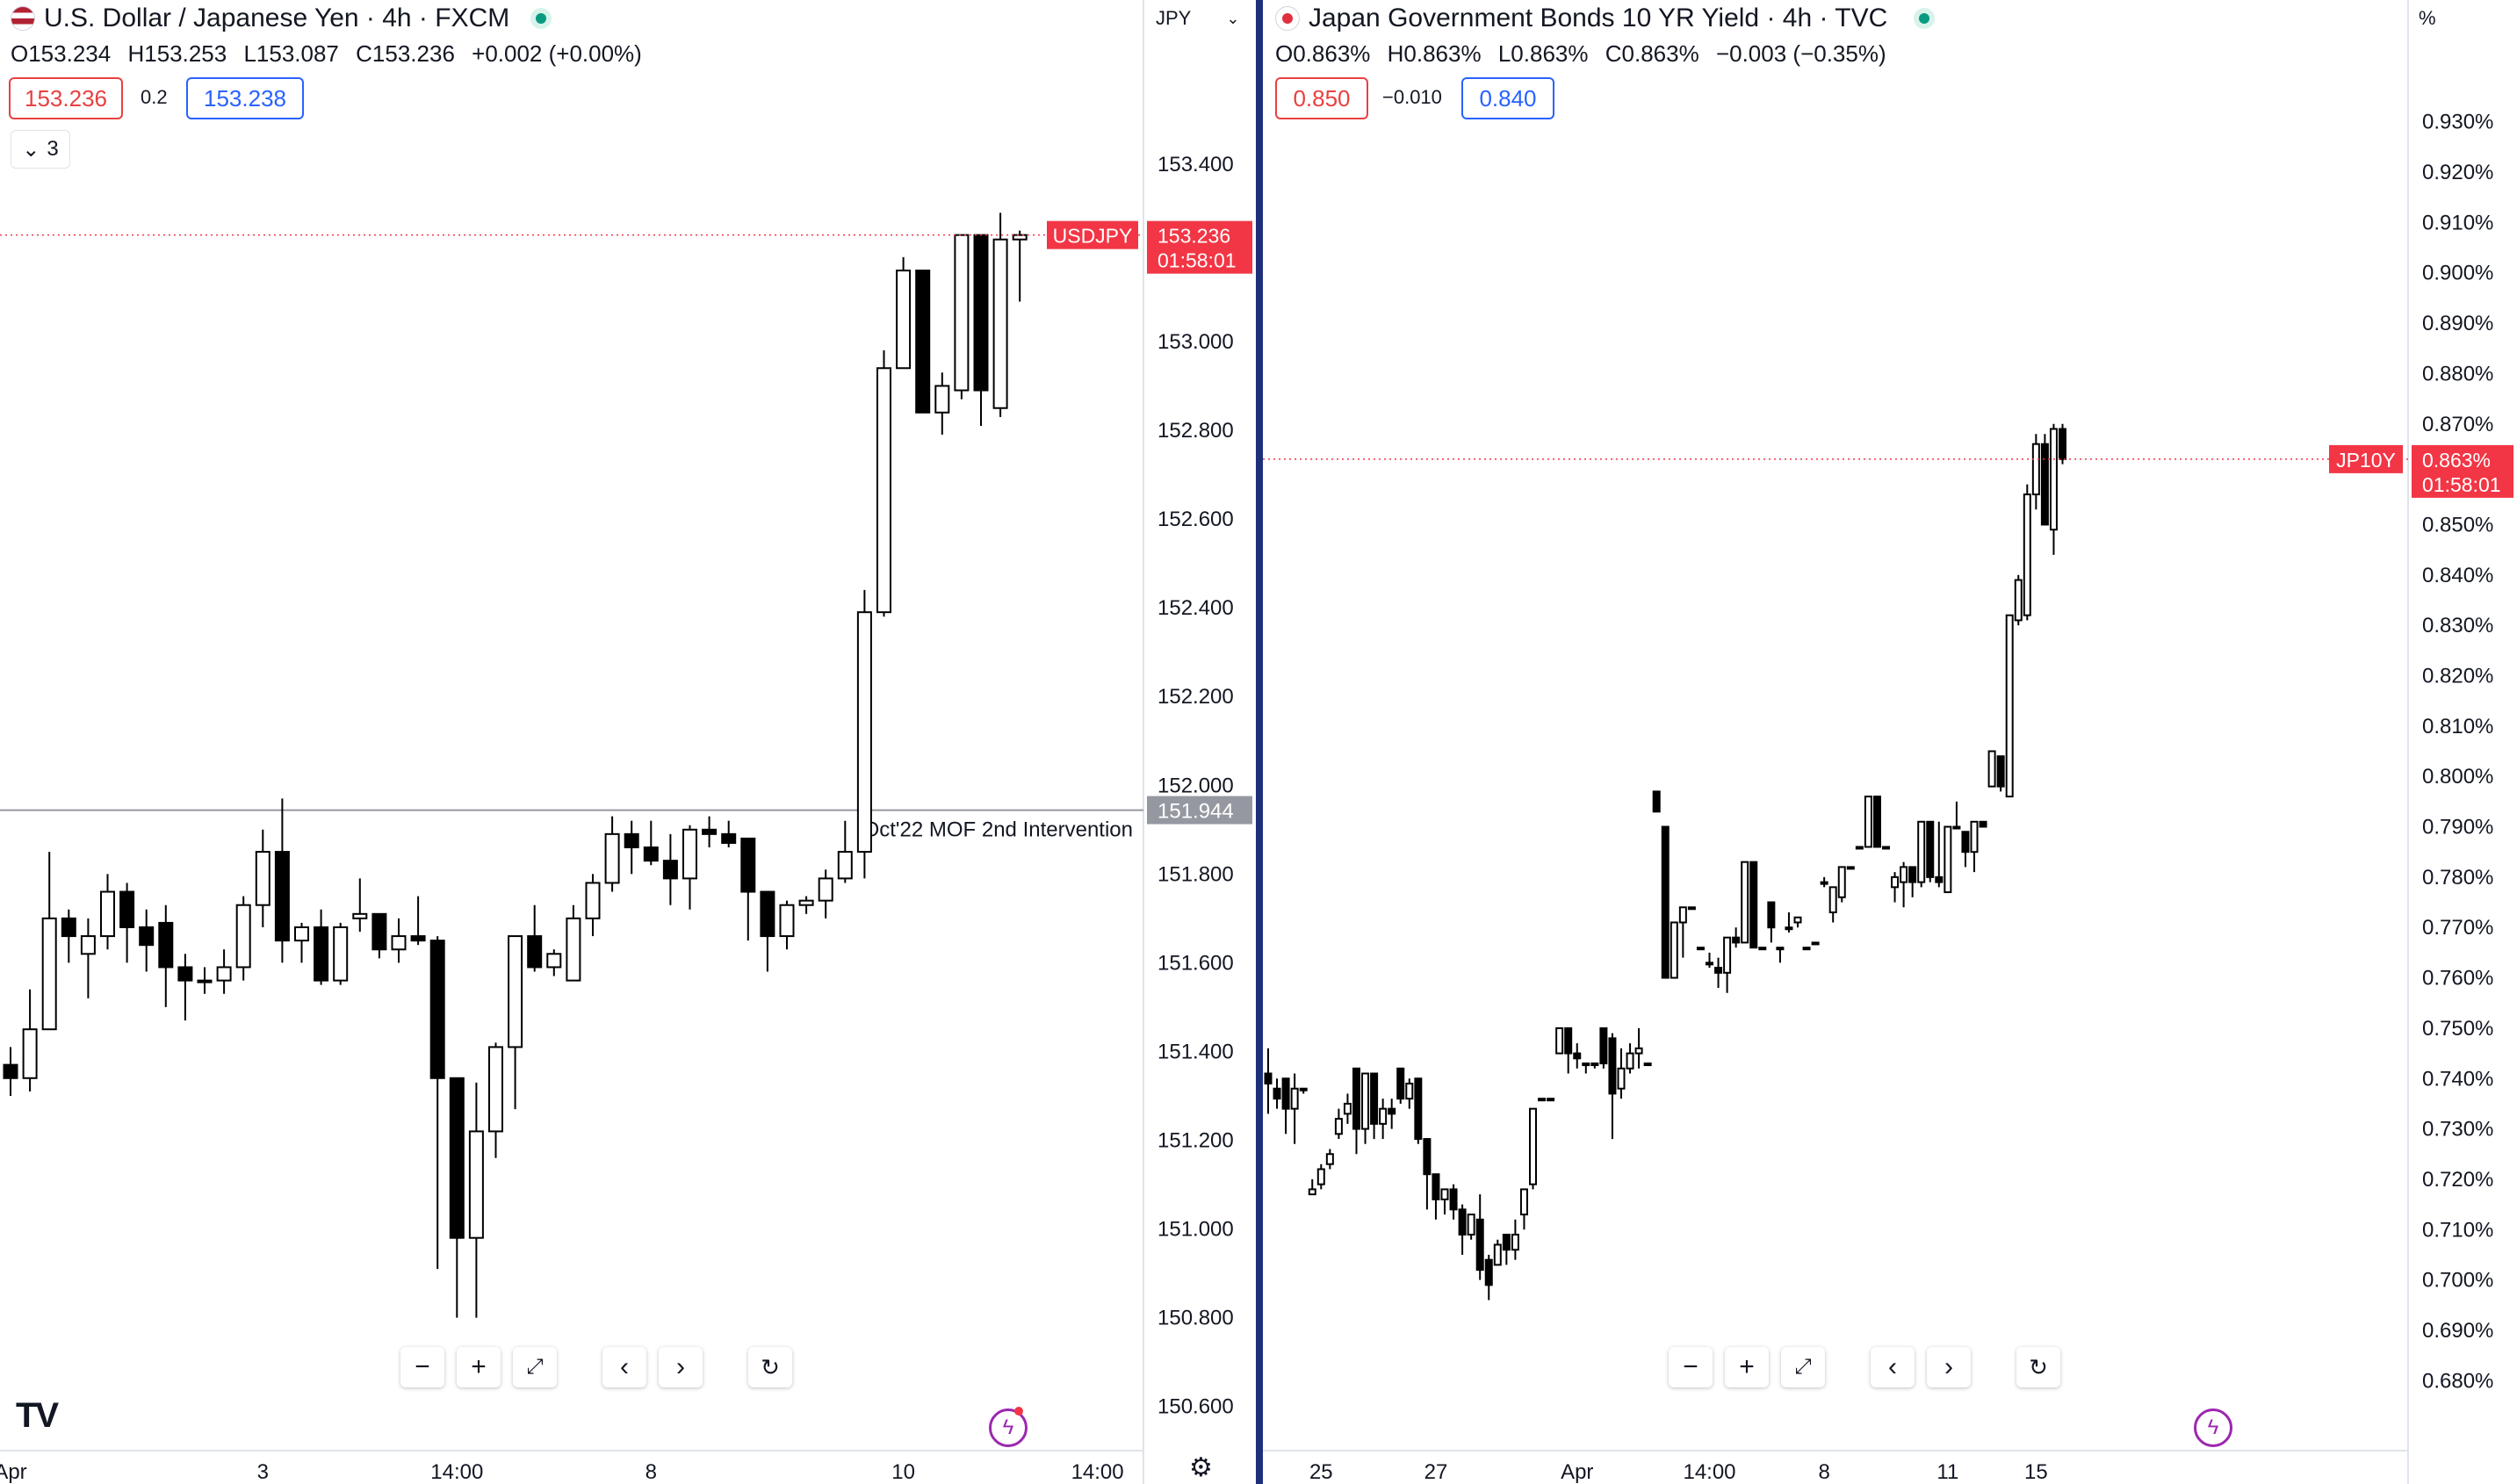 Image resolution: width=2517 pixels, height=1484 pixels. I want to click on settings-gear-icon: ⚙, so click(1201, 1467).